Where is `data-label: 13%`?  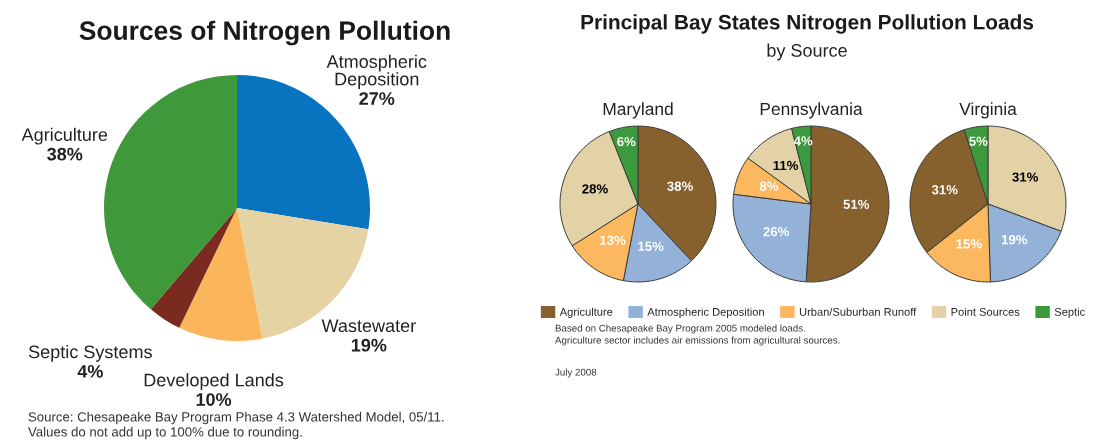 data-label: 13% is located at coordinates (613, 240).